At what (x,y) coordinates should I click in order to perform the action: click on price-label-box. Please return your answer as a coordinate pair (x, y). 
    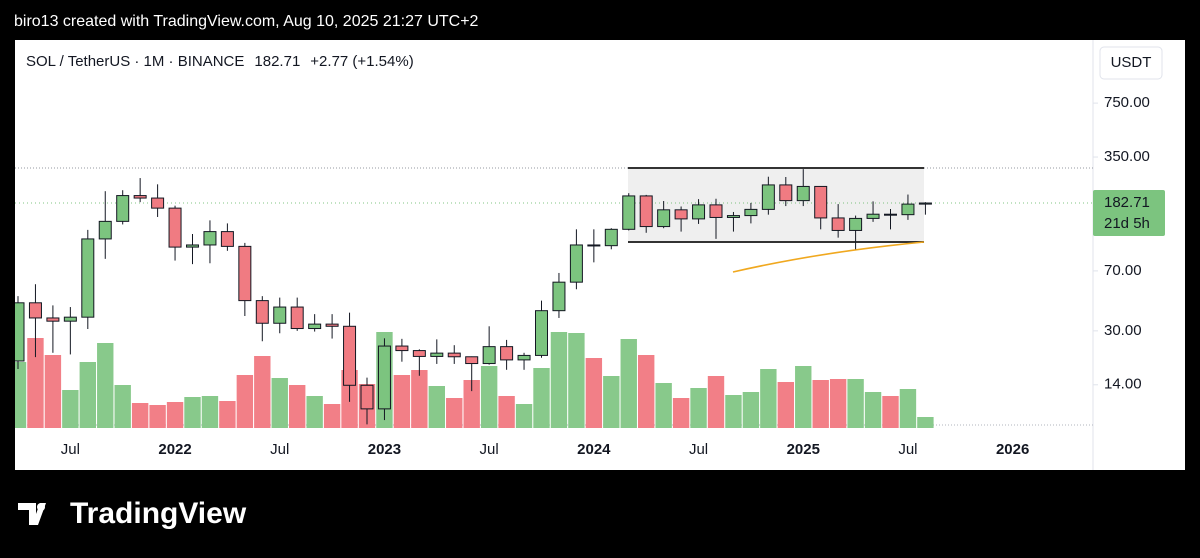
    Looking at the image, I should click on (1129, 213).